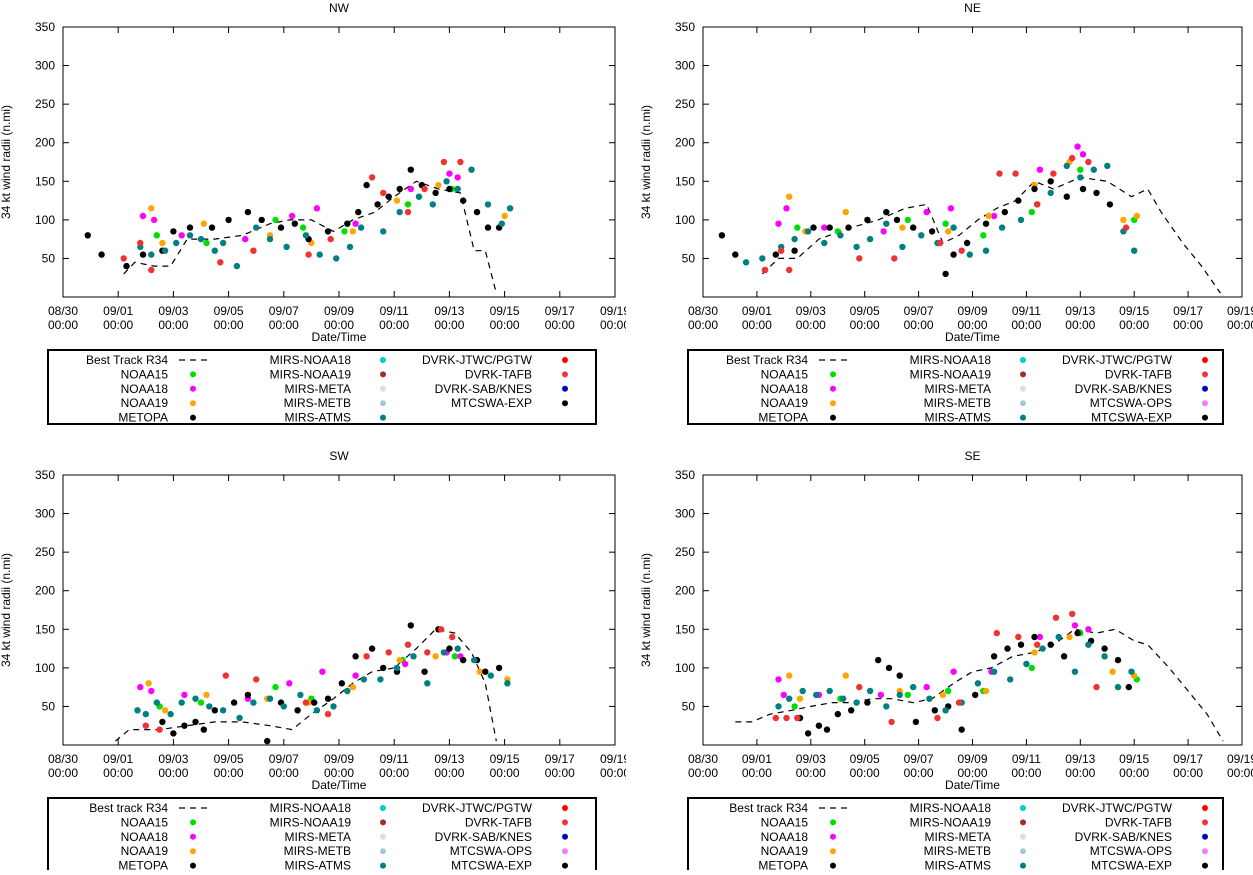 The image size is (1253, 875). Describe the element at coordinates (118, 759) in the screenshot. I see `x-tick-date: 09/01` at that location.